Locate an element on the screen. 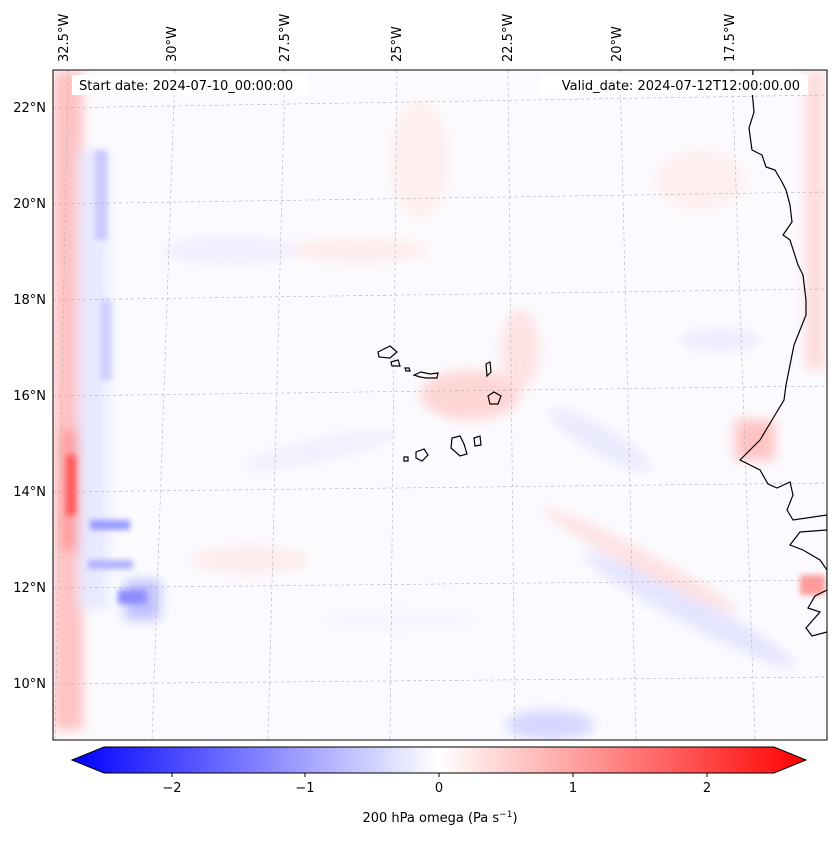 This screenshot has width=837, height=843. start-date-label: Start date: 2024-07-10_00:00:00 is located at coordinates (186, 86).